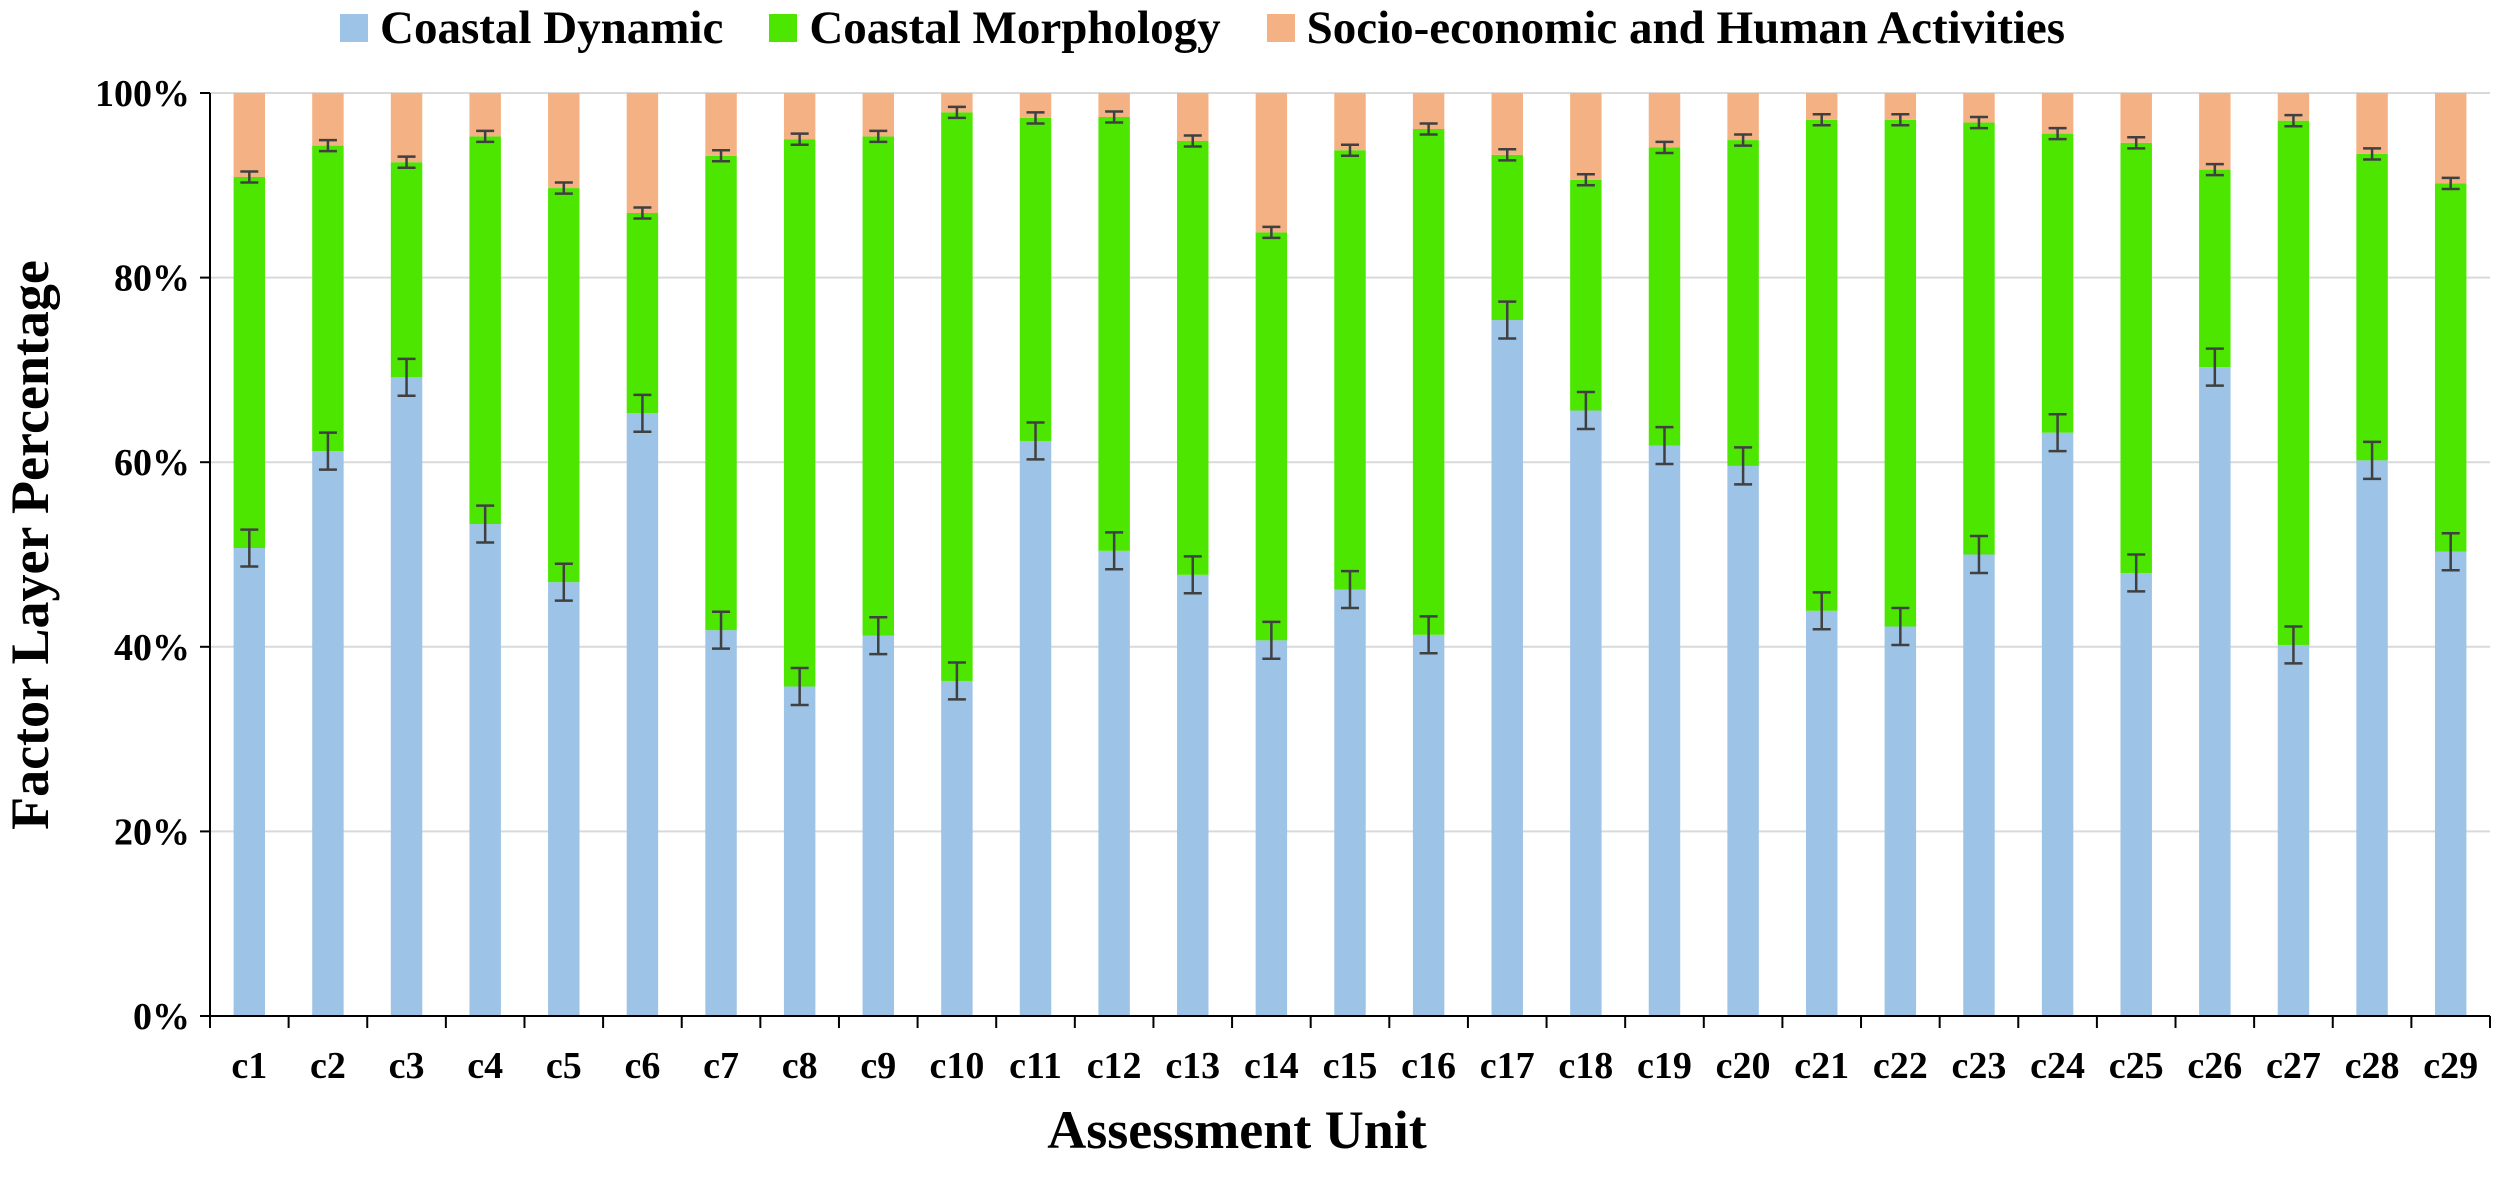 The height and width of the screenshot is (1177, 2500). Describe the element at coordinates (1280, 28) in the screenshot. I see `legend-swatch-socio-economic` at that location.